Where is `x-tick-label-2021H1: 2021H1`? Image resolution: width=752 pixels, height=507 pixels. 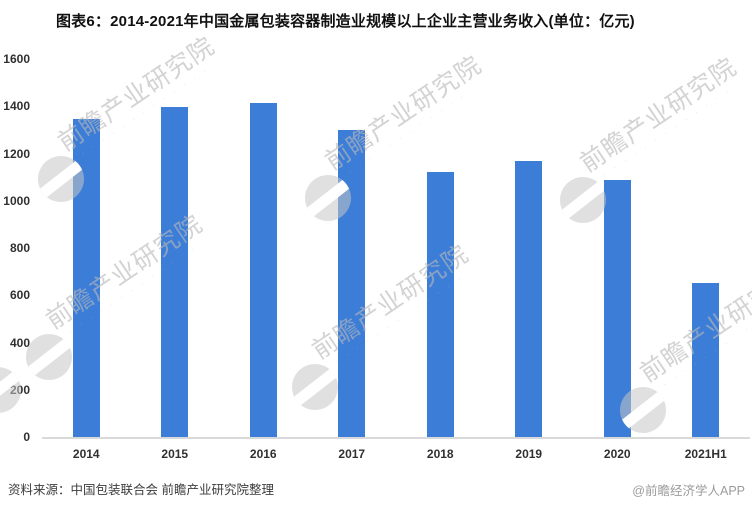
x-tick-label-2021H1: 2021H1 is located at coordinates (705, 454).